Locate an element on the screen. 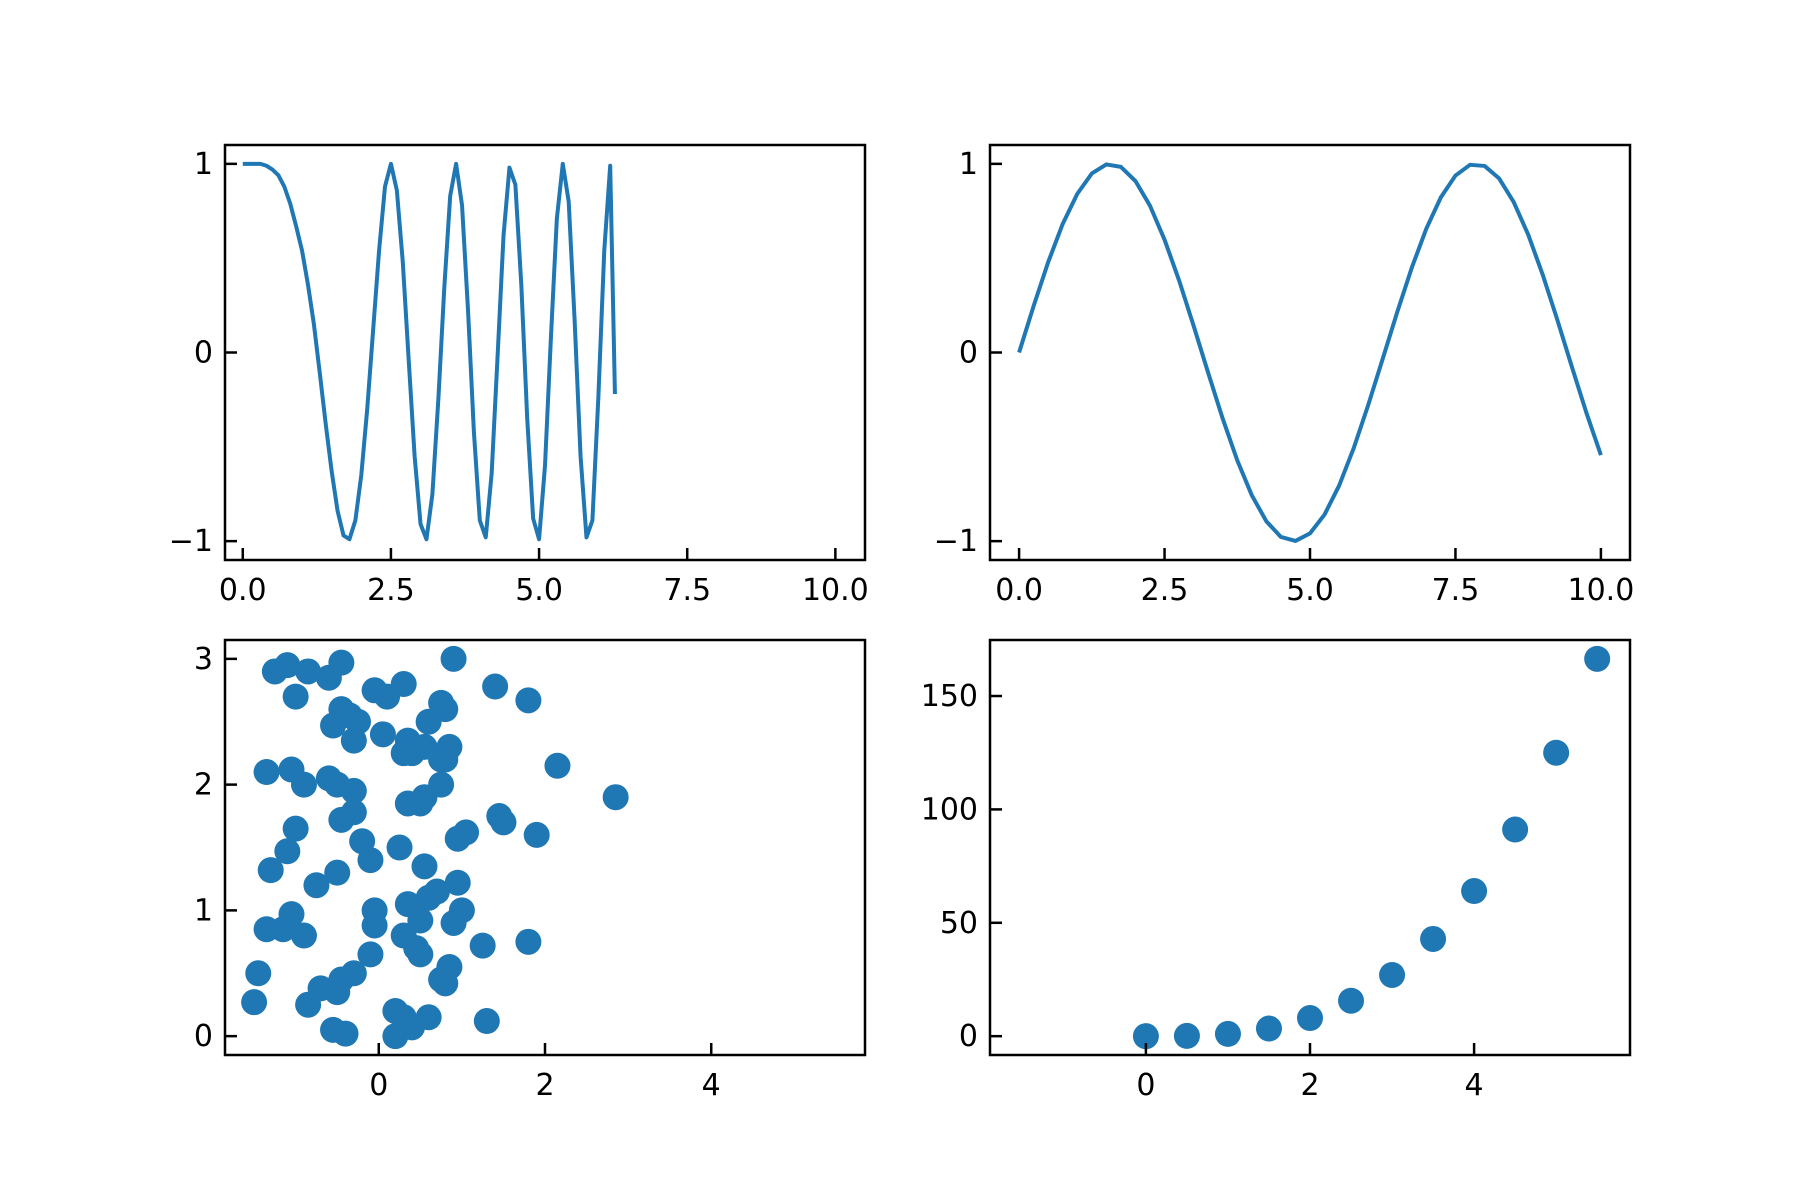  y-tick-label: 100 is located at coordinates (949, 809).